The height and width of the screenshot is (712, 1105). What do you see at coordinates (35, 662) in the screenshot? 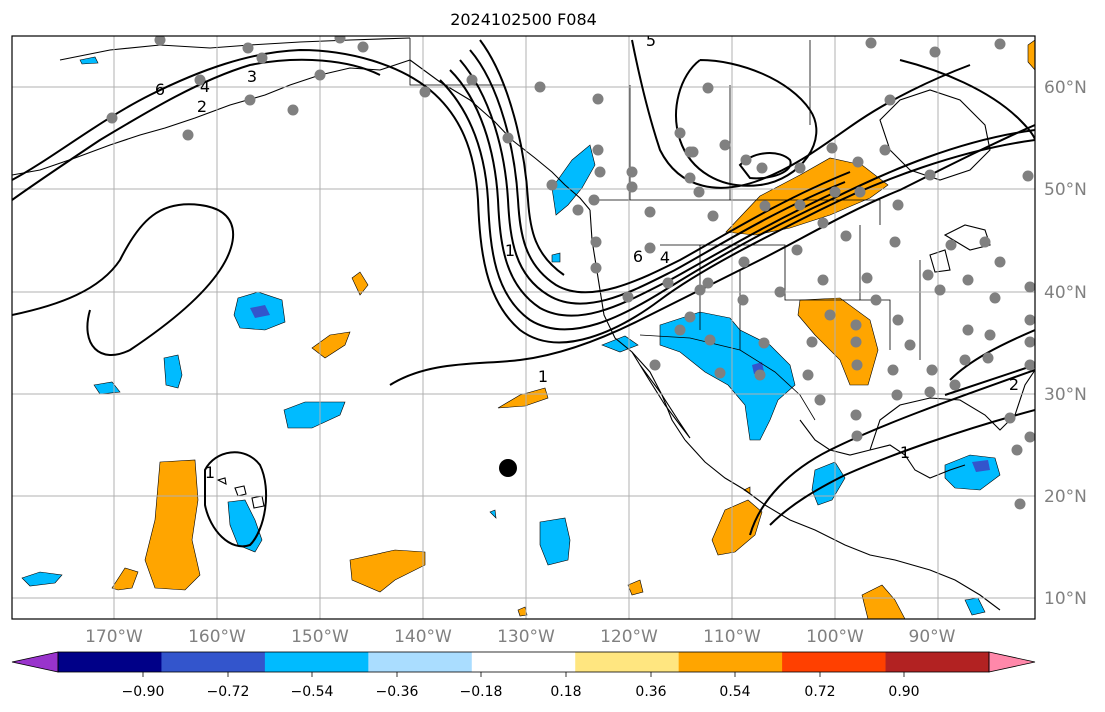
I see `colorbar-min-extension` at bounding box center [35, 662].